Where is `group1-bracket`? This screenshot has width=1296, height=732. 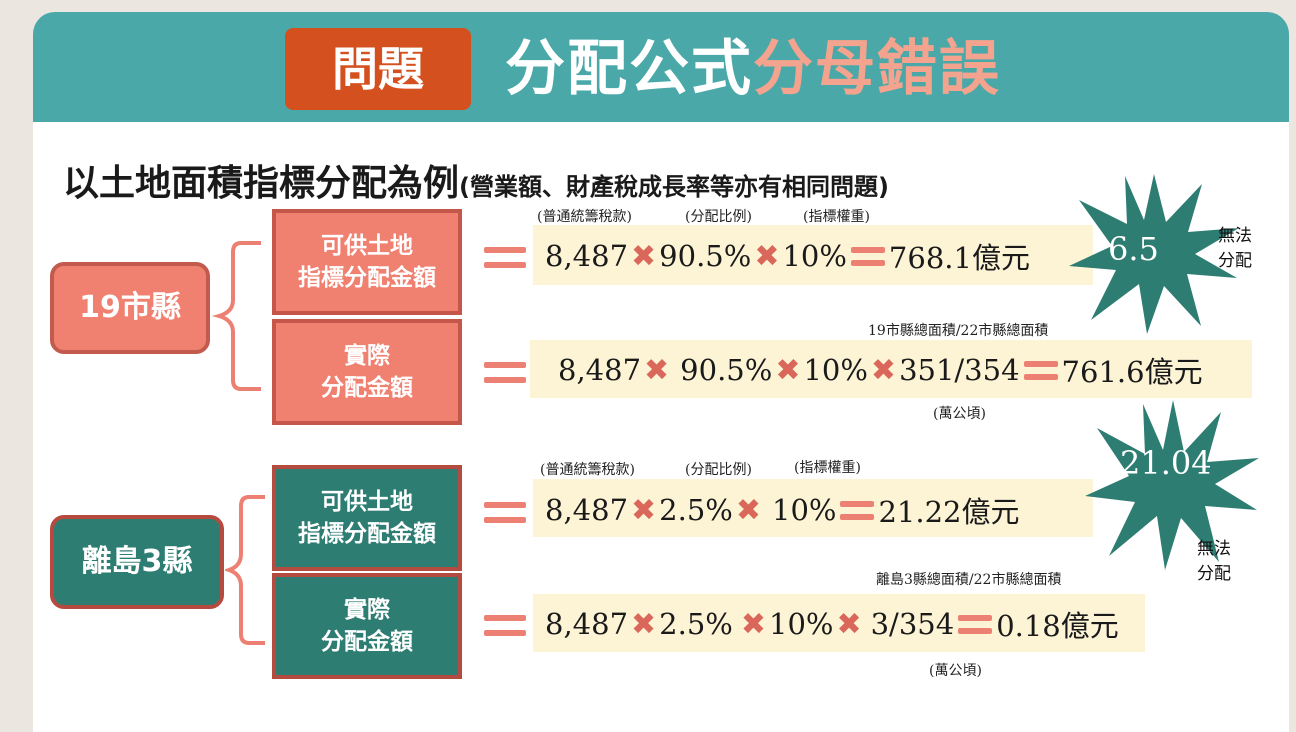
group1-bracket is located at coordinates (236, 316).